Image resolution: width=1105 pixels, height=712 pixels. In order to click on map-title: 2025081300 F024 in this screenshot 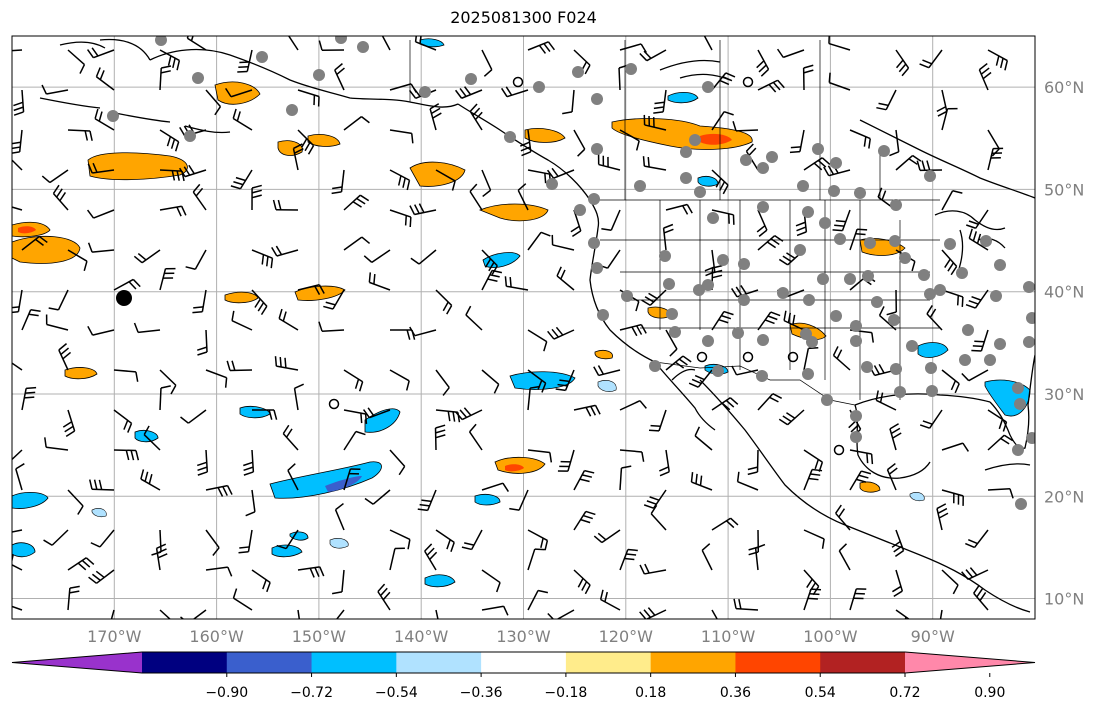, I will do `click(523, 17)`.